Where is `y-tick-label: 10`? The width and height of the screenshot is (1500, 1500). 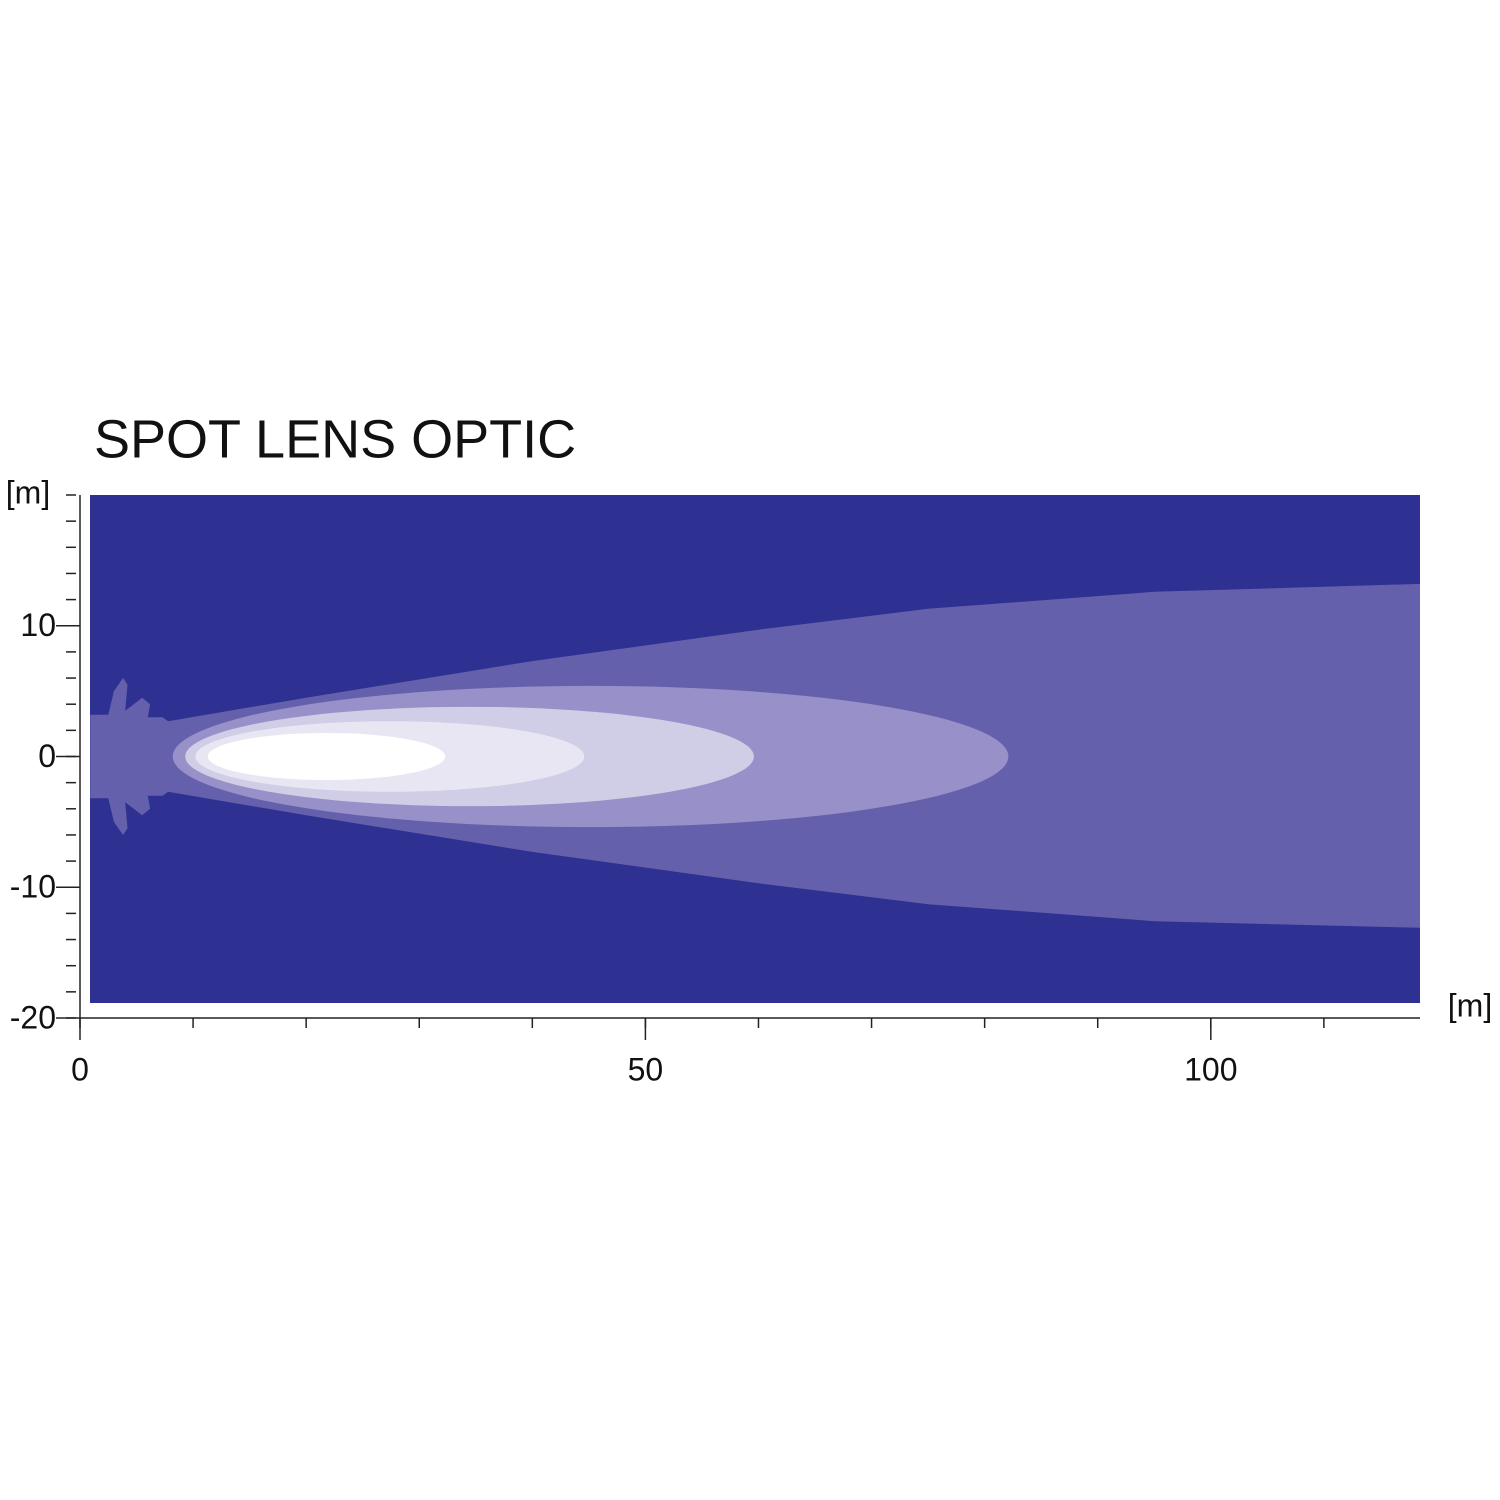
y-tick-label: 10 is located at coordinates (38, 625).